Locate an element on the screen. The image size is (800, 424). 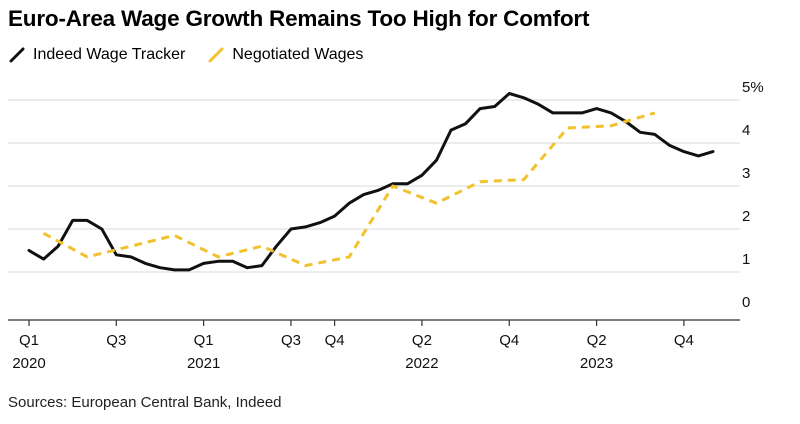
legend: Indeed Wage Tracker Negotiated Wages is located at coordinates (196, 55).